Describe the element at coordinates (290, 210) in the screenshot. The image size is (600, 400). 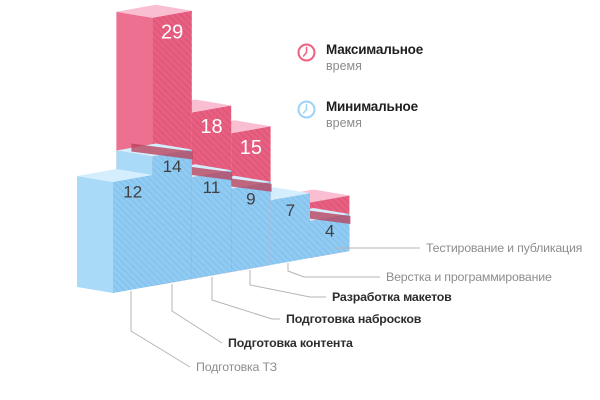
I see `bar-value-min-5: 7` at that location.